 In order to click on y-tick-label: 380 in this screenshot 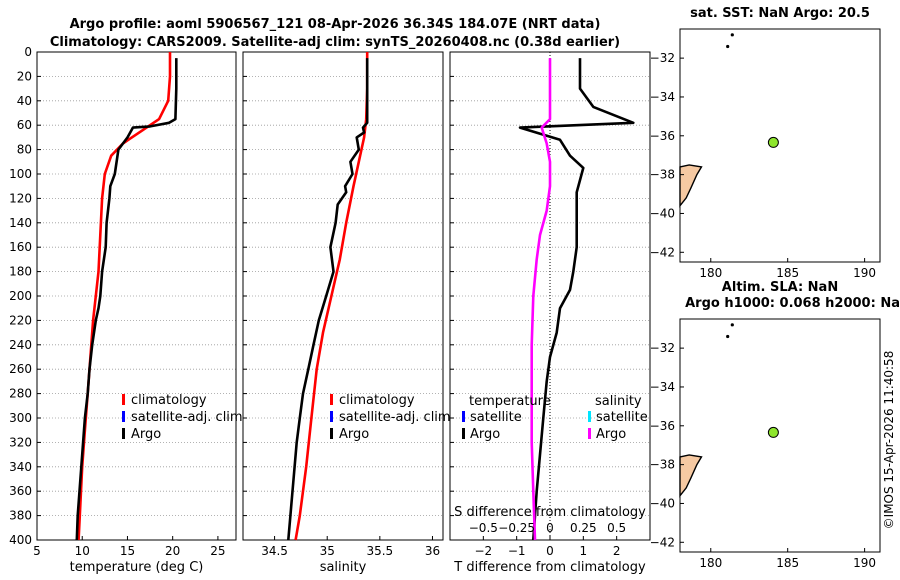, I will do `click(20, 516)`.